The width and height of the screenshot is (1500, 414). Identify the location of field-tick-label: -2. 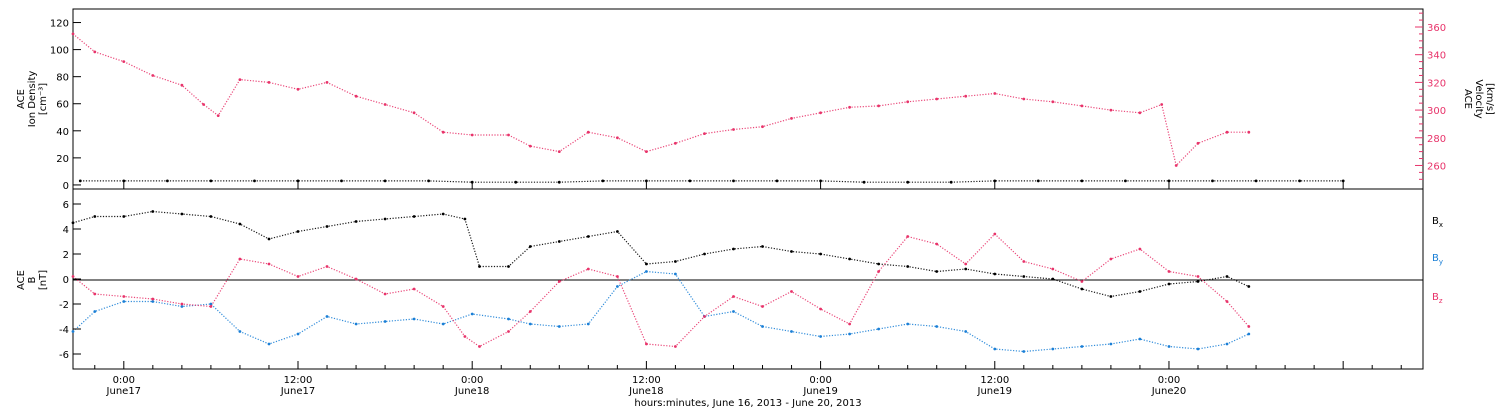
(64, 305).